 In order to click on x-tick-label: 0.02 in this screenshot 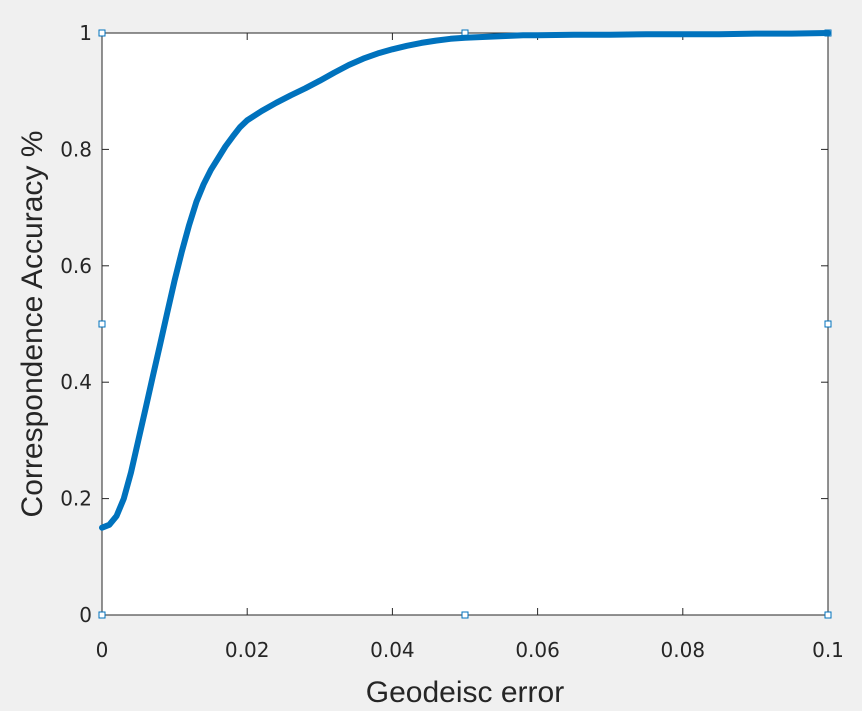, I will do `click(247, 650)`.